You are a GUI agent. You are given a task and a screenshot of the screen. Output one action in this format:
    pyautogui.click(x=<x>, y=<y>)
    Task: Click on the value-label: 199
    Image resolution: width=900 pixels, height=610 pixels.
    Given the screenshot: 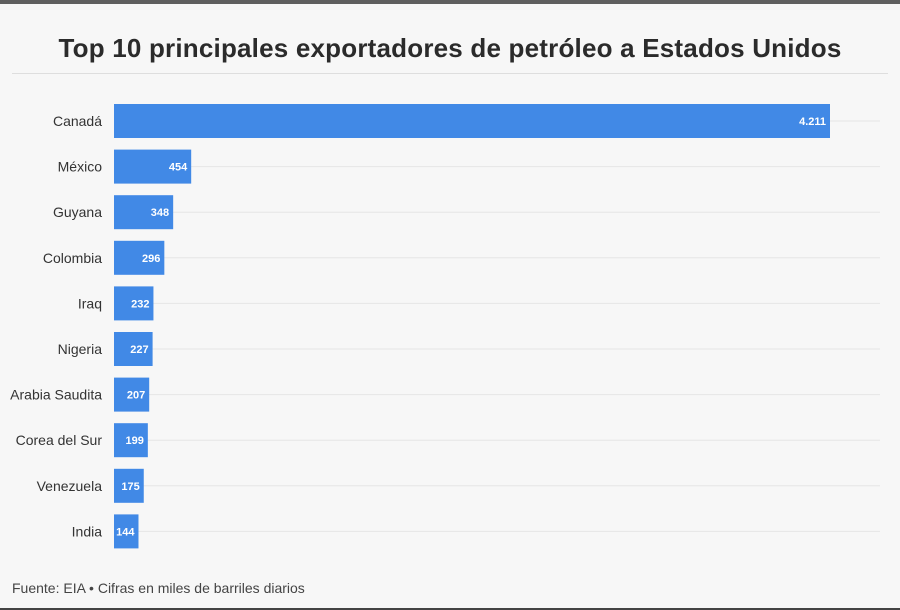 What is the action you would take?
    pyautogui.click(x=134, y=441)
    